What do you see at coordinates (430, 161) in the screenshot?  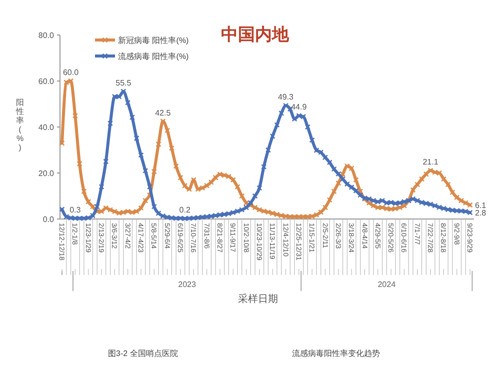 I see `data-label: 21.1` at bounding box center [430, 161].